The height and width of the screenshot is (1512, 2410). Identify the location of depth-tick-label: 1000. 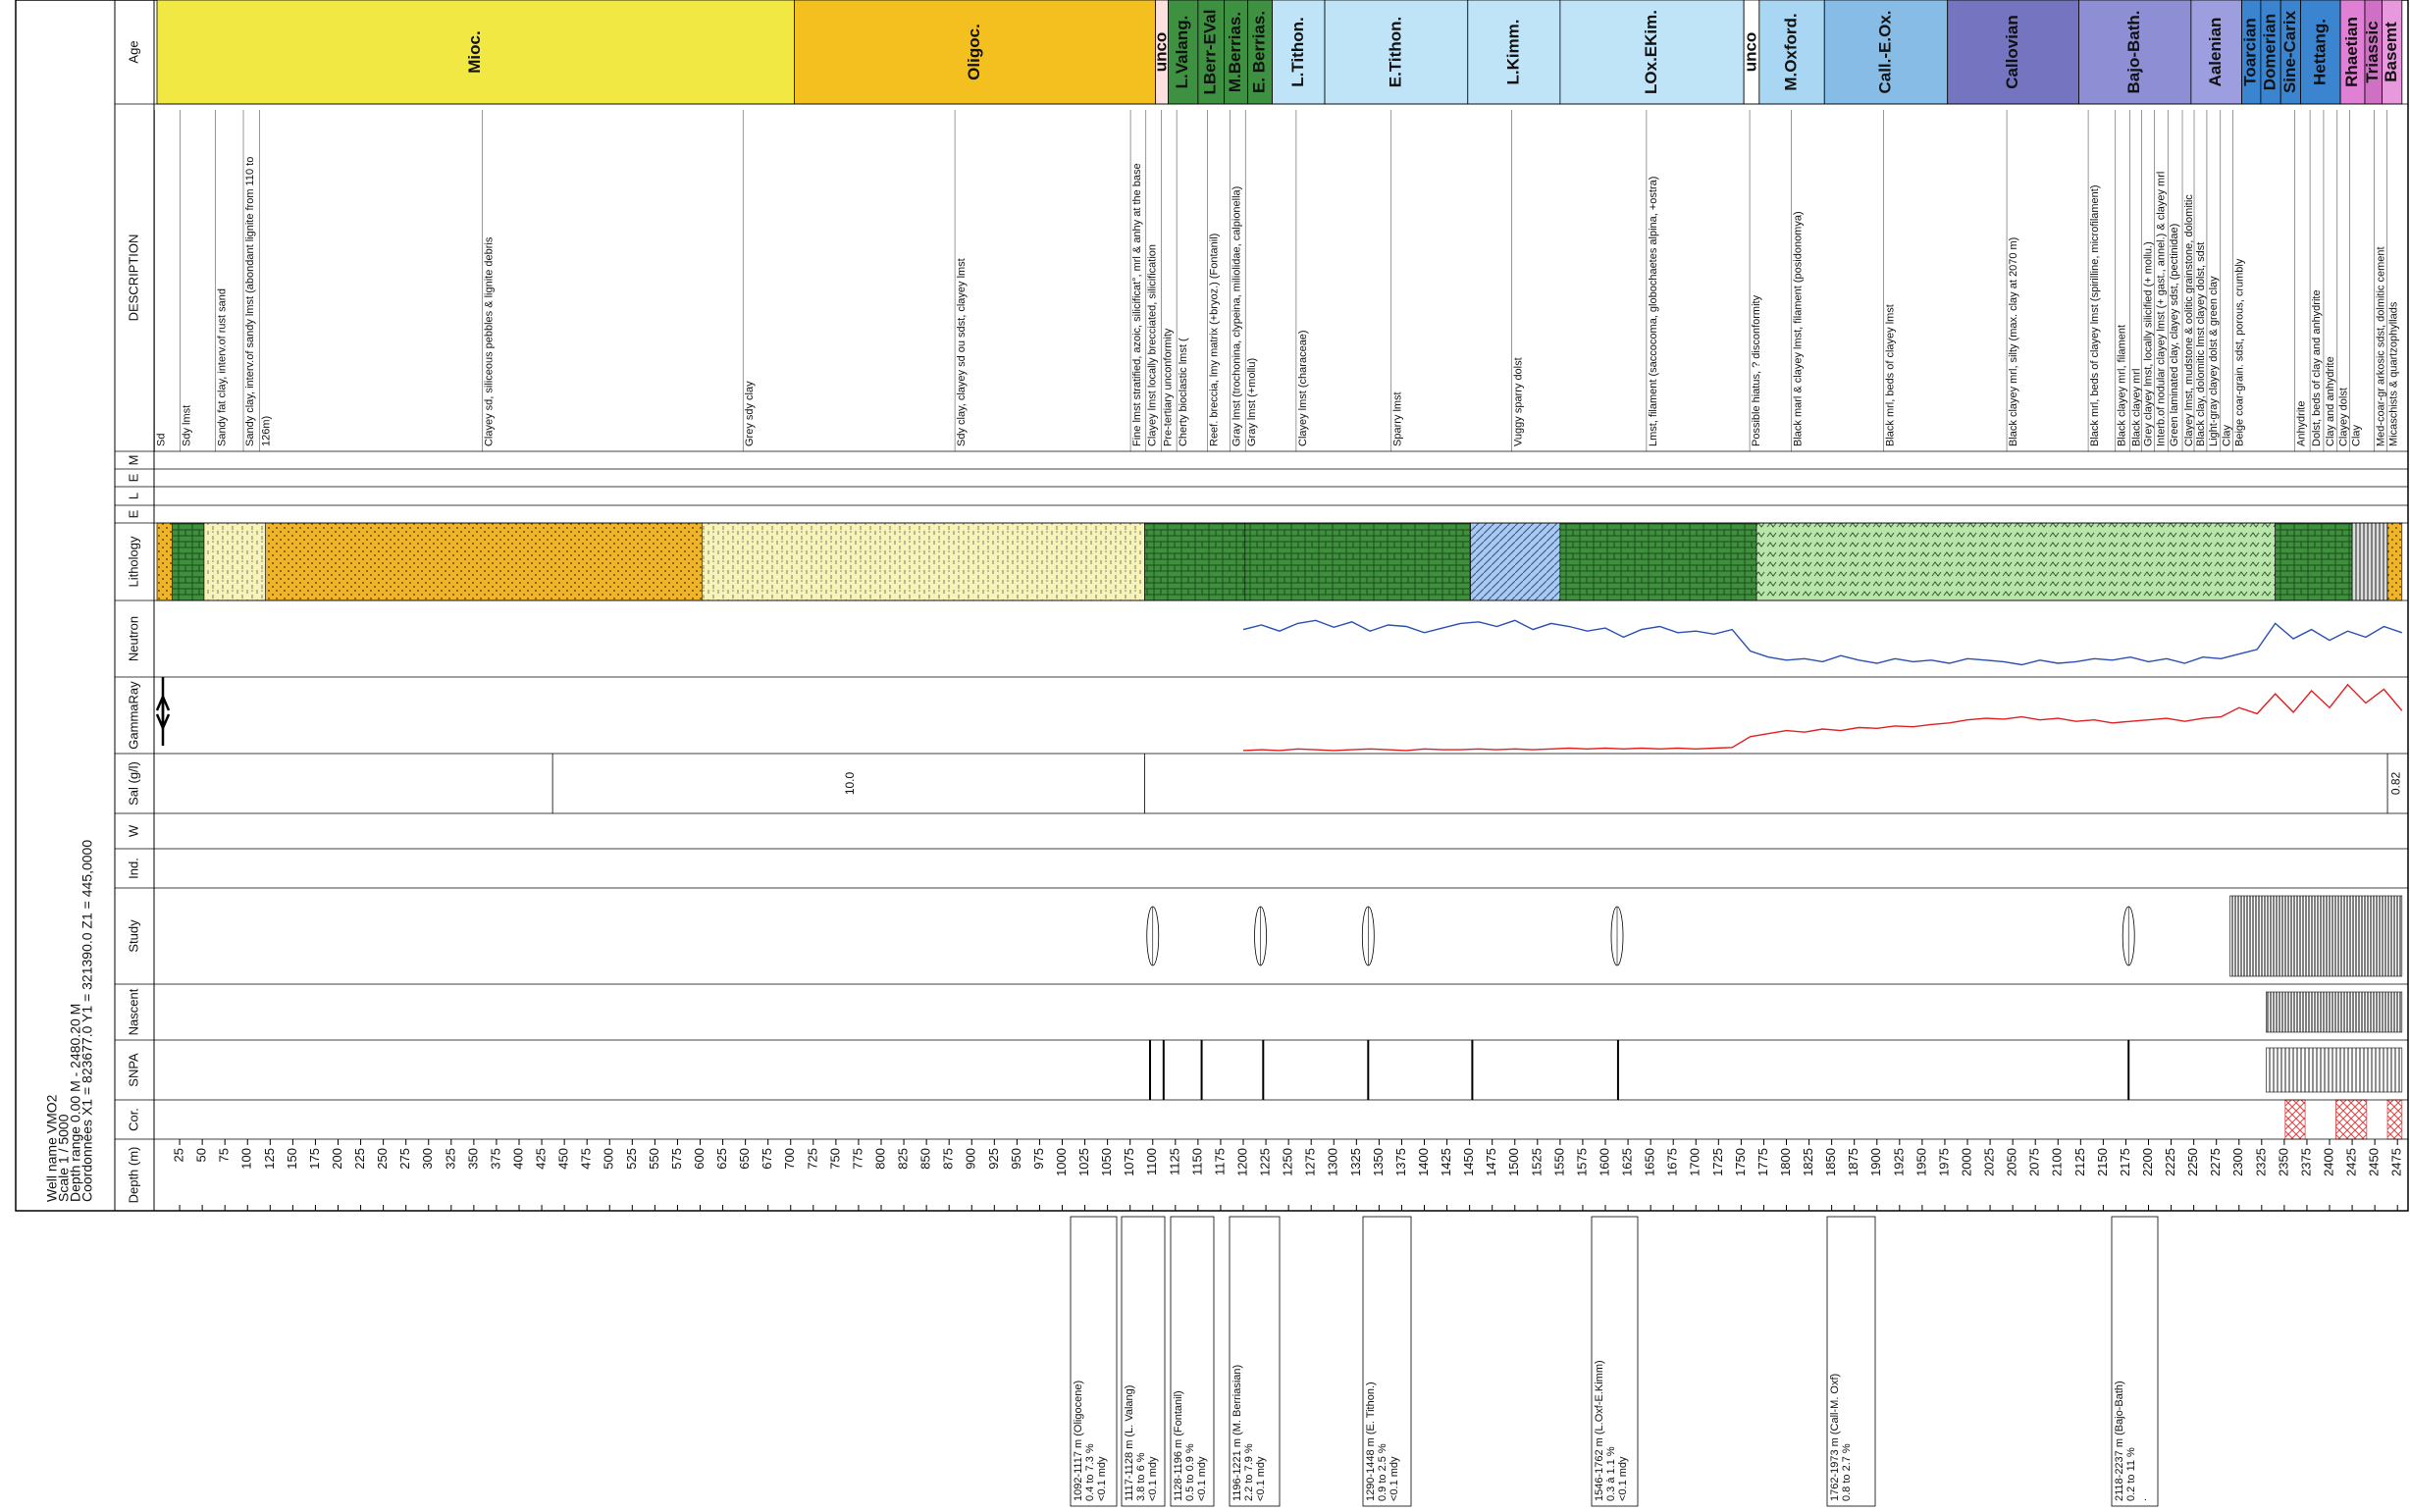
(1061, 1162).